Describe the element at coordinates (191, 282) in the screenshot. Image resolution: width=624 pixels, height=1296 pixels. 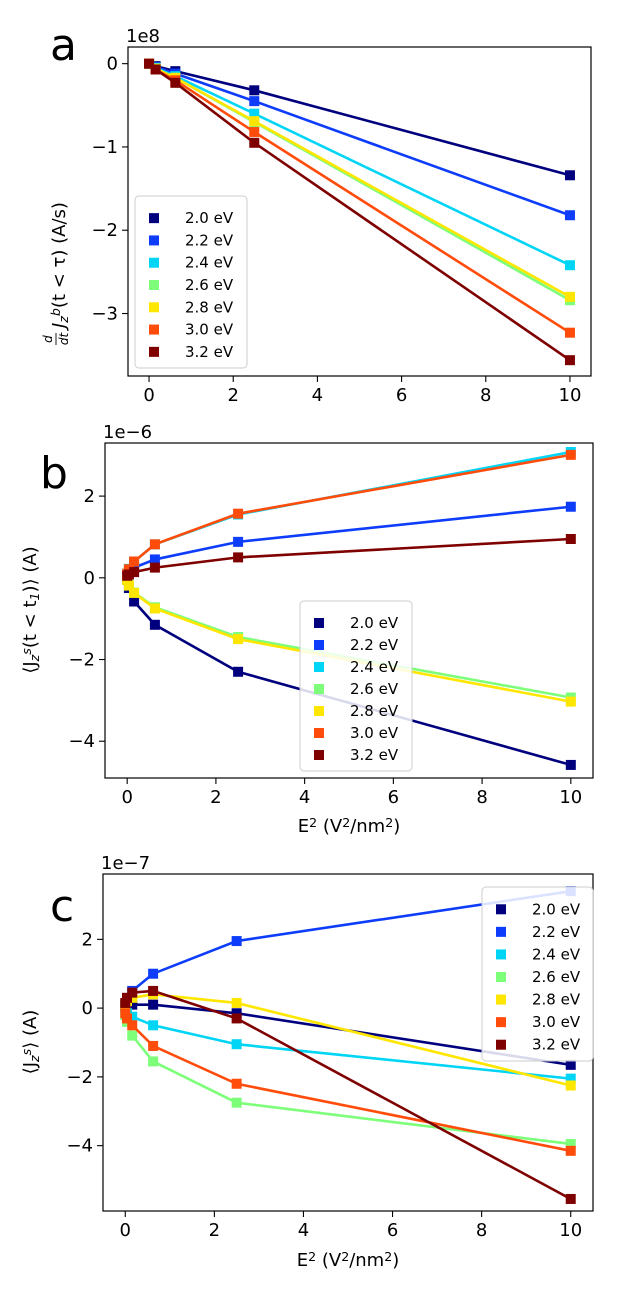
I see `legend-box` at that location.